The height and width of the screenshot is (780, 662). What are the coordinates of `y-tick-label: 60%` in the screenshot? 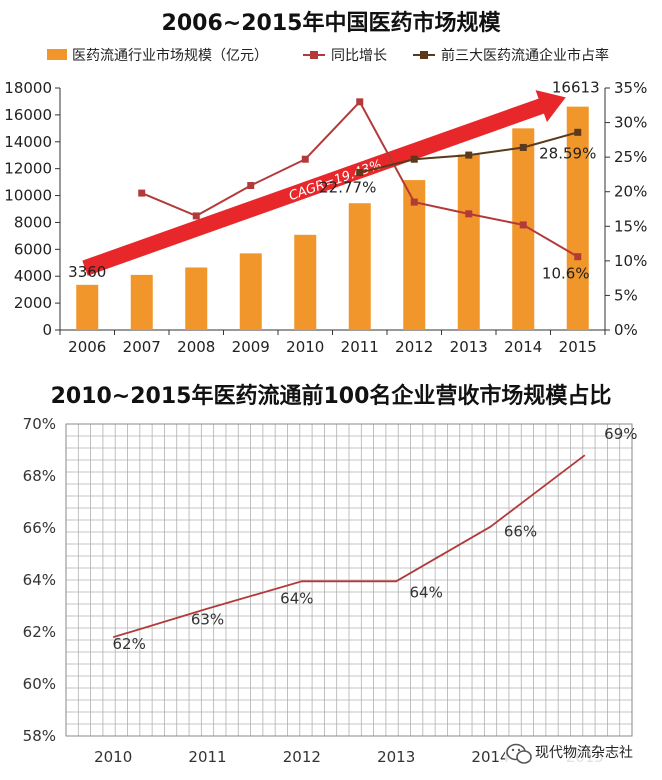 It's located at (39, 684).